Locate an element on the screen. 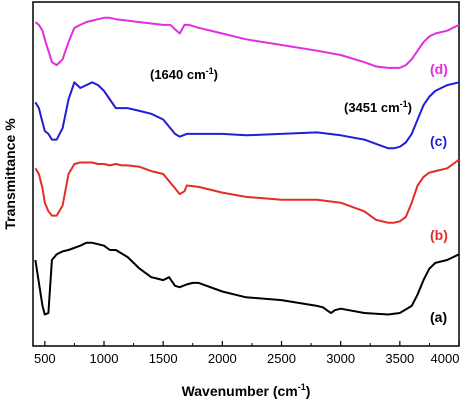 The image size is (474, 406). x-tick-label: 4000 is located at coordinates (445, 358).